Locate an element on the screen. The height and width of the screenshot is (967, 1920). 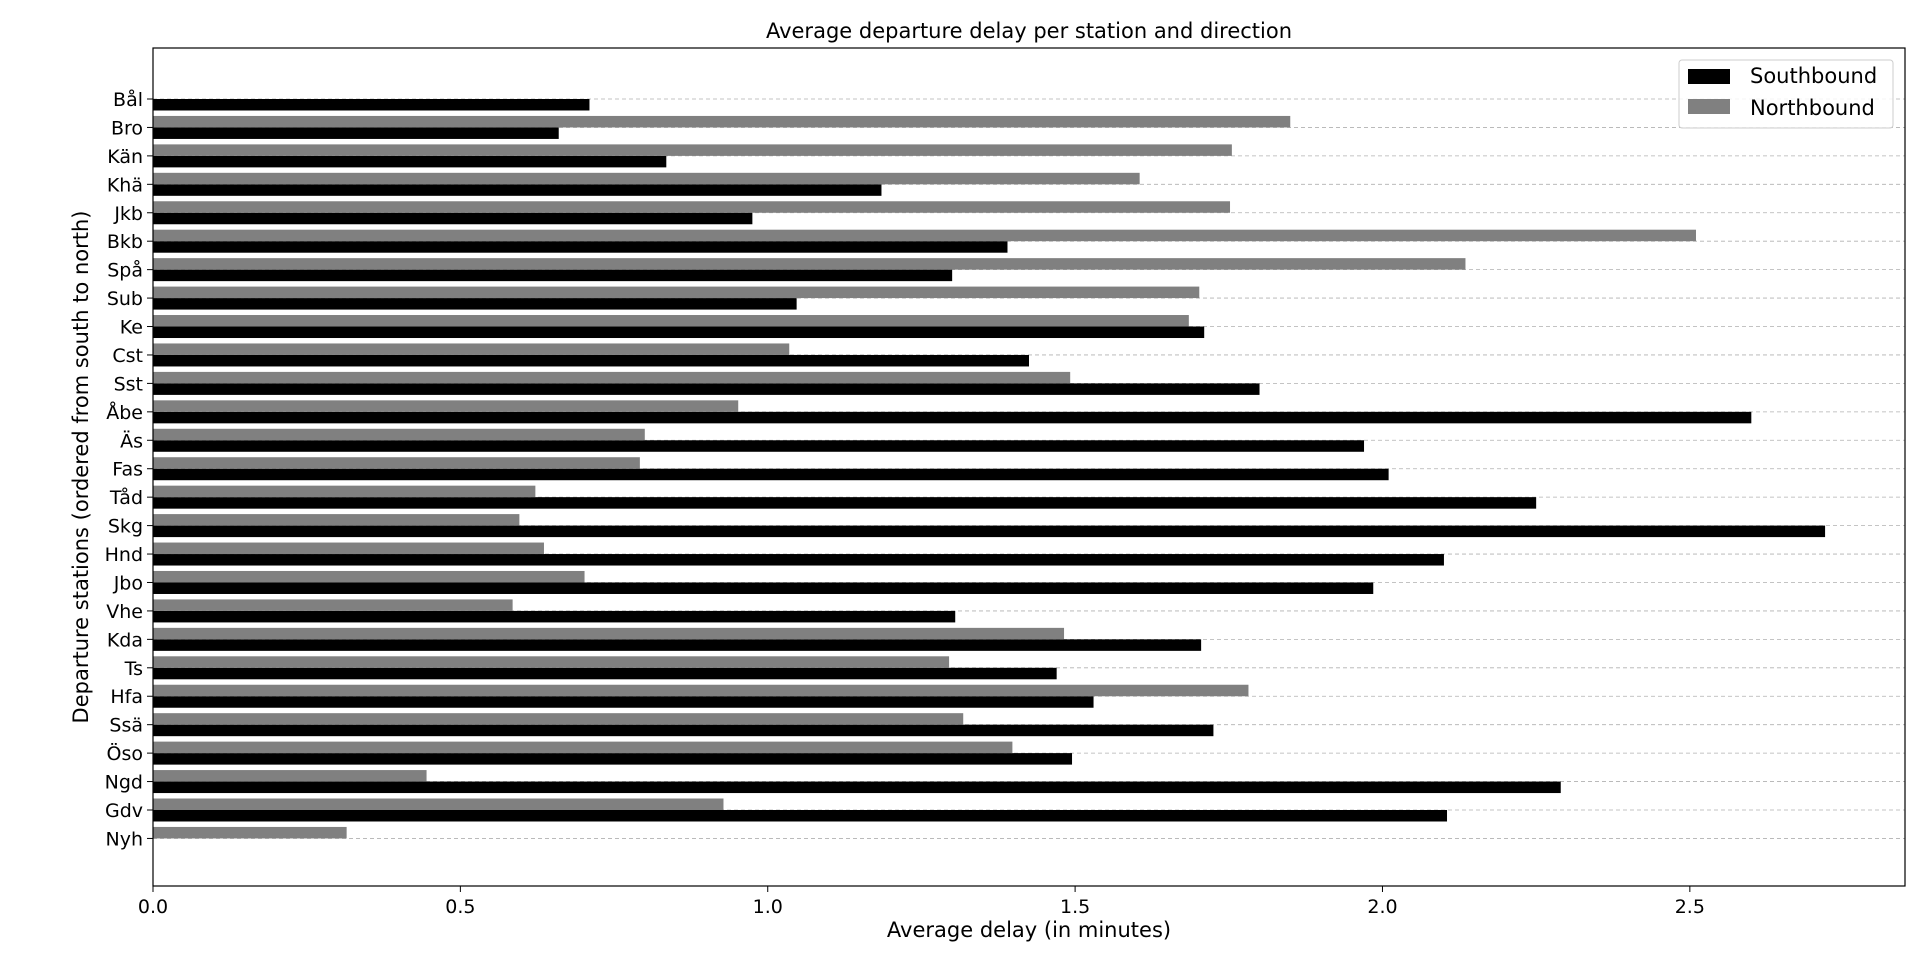
bar-southbound-Sst is located at coordinates (706, 389).